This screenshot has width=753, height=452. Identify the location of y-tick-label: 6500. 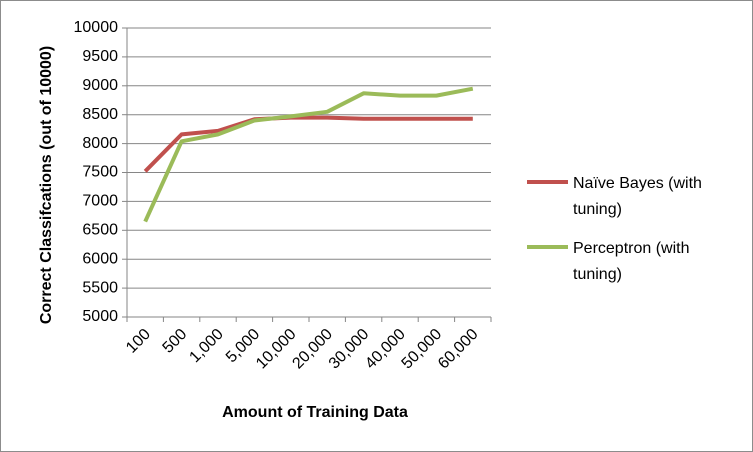
(100, 230).